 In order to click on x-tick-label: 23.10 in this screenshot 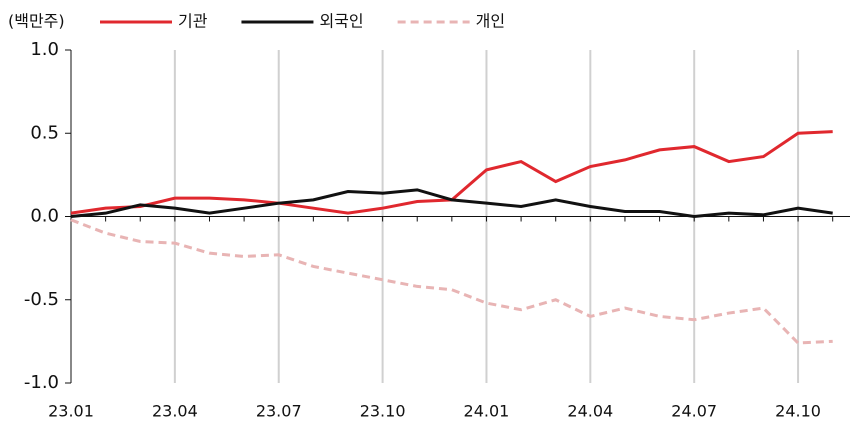, I will do `click(383, 411)`.